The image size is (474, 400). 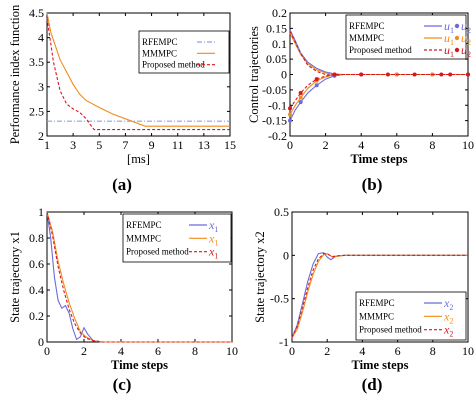 I want to click on y-axis-label: State trajectory x2, so click(x=260, y=277).